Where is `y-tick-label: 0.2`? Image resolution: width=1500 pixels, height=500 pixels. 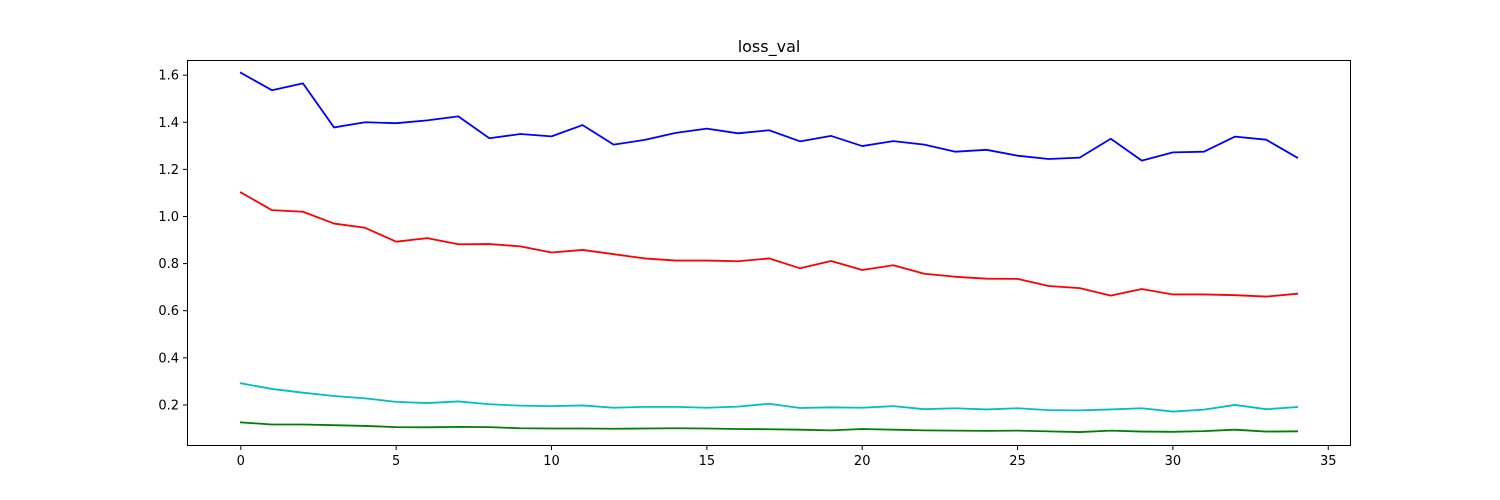 y-tick-label: 0.2 is located at coordinates (168, 405).